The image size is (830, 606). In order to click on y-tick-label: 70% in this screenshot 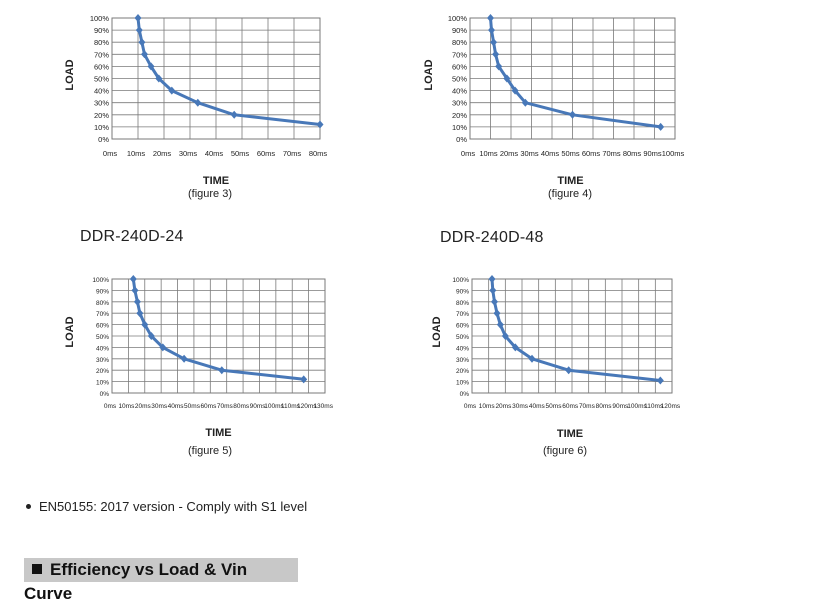, I will do `click(101, 54)`.